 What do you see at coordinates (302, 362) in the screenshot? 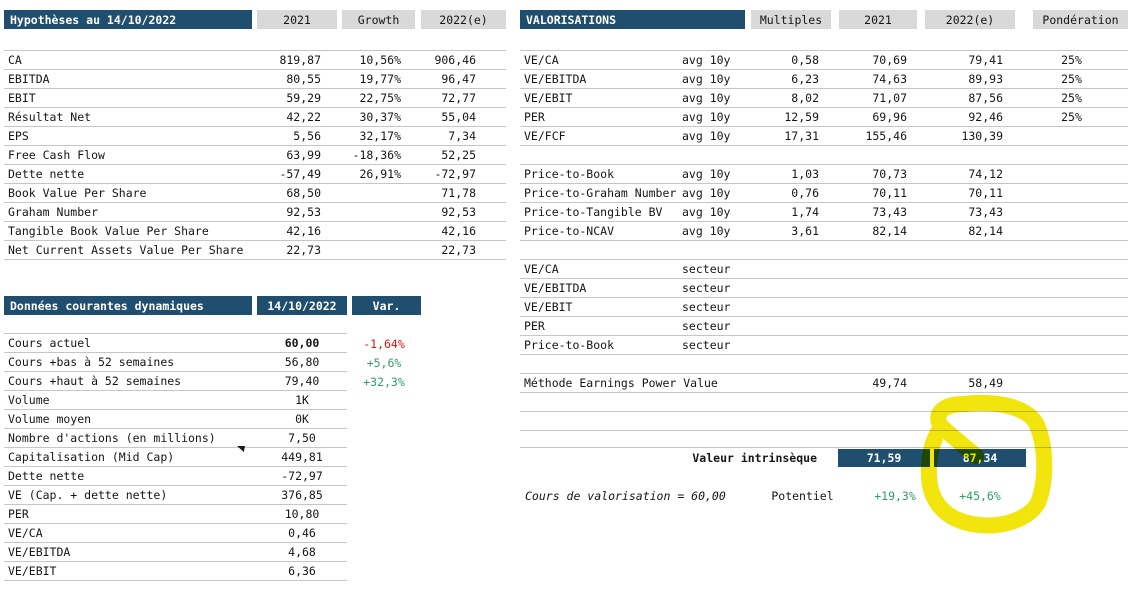
I see `cell-value: 56,80` at bounding box center [302, 362].